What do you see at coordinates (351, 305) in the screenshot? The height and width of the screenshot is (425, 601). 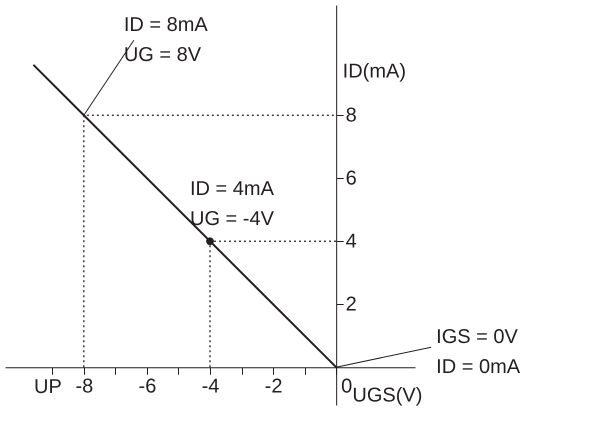 I see `y-tick-label: 2` at bounding box center [351, 305].